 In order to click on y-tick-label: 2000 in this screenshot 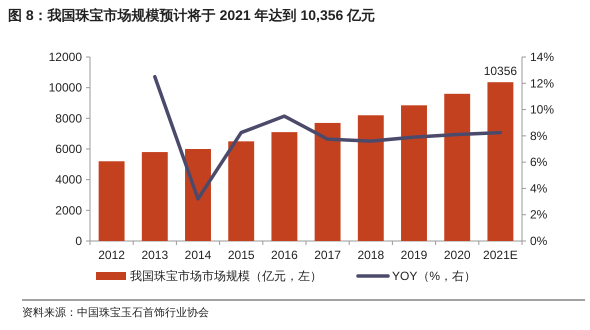, I will do `click(68, 210)`.